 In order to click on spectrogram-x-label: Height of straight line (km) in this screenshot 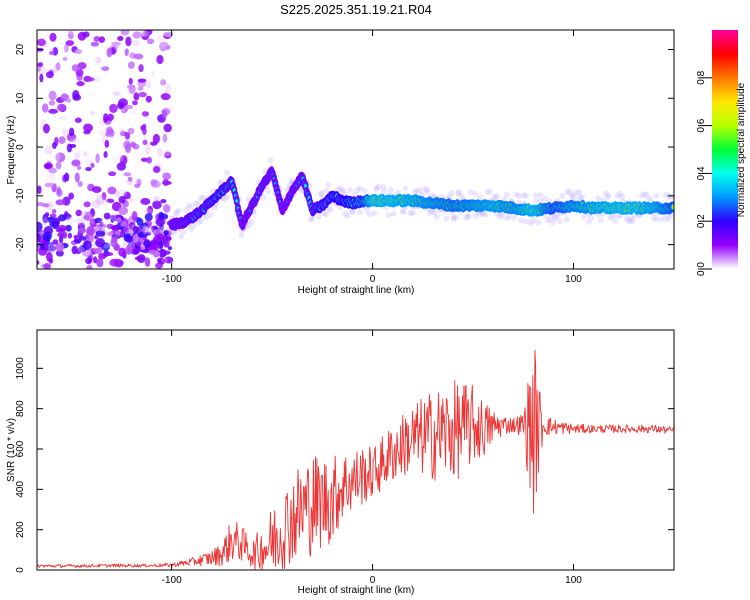, I will do `click(356, 290)`.